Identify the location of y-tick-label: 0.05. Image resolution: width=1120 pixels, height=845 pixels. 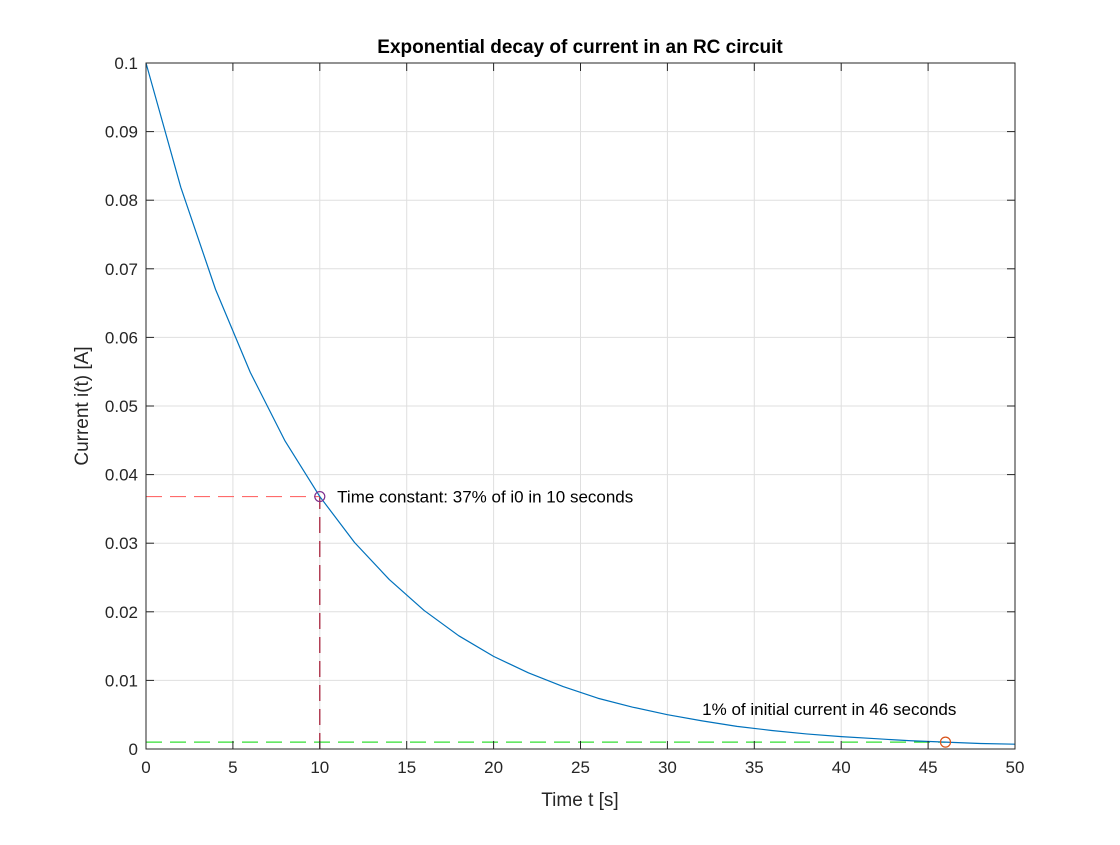
(121, 406).